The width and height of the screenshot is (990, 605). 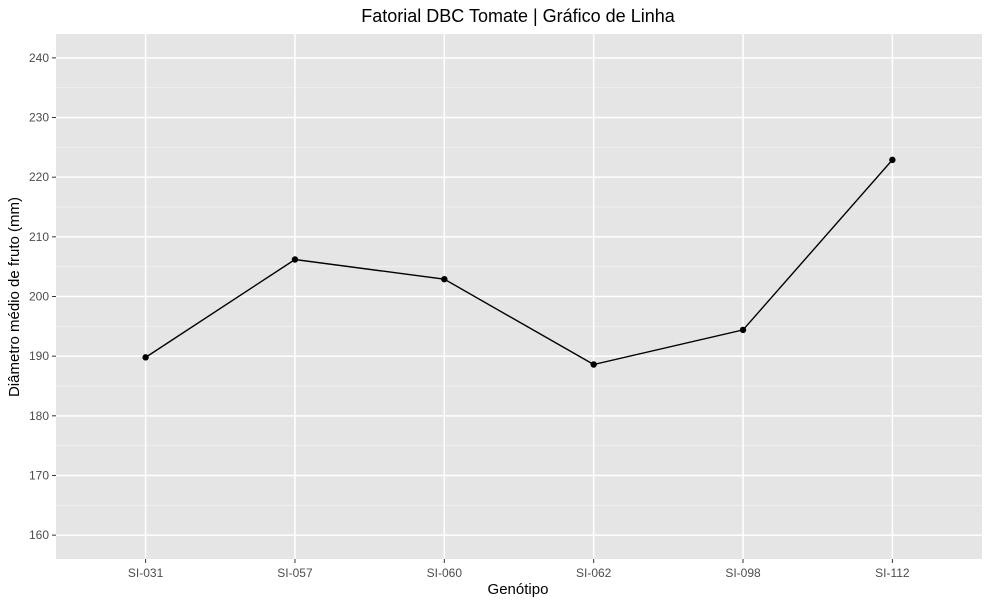 What do you see at coordinates (594, 573) in the screenshot?
I see `x-tick-label: SI-062` at bounding box center [594, 573].